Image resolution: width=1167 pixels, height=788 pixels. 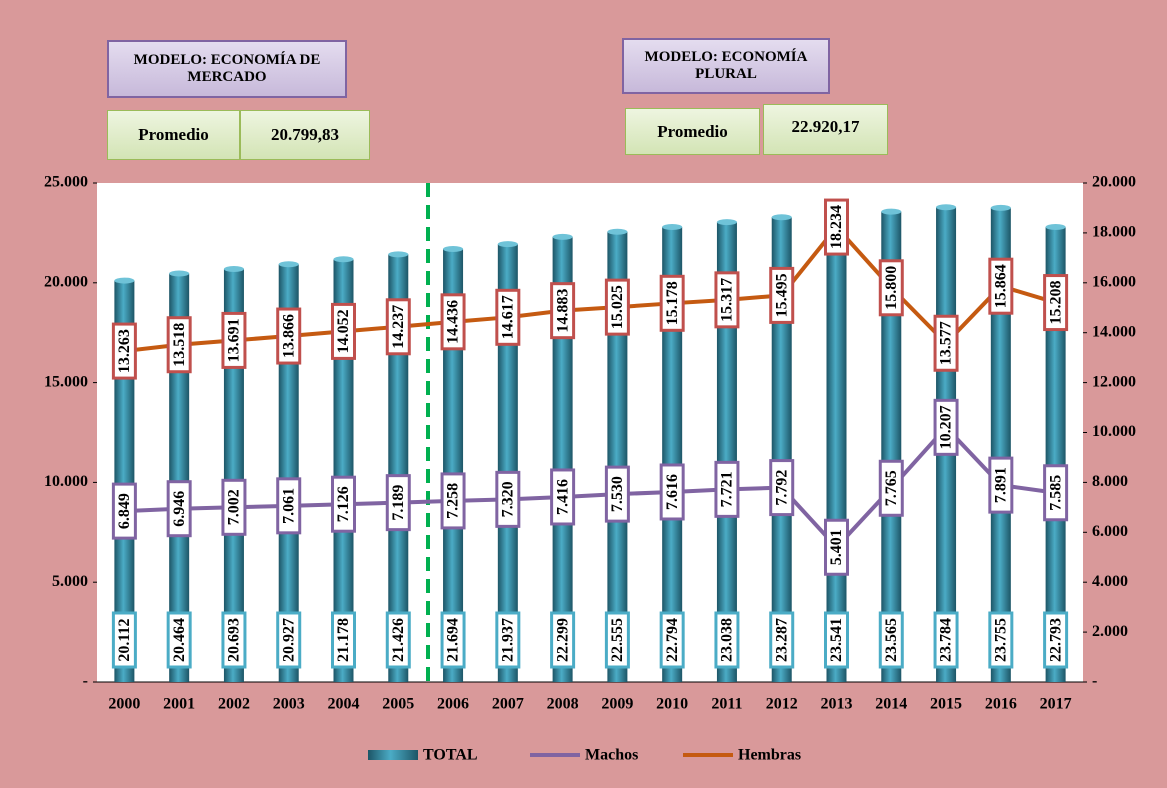 I want to click on data-label: 13.866, so click(x=289, y=336).